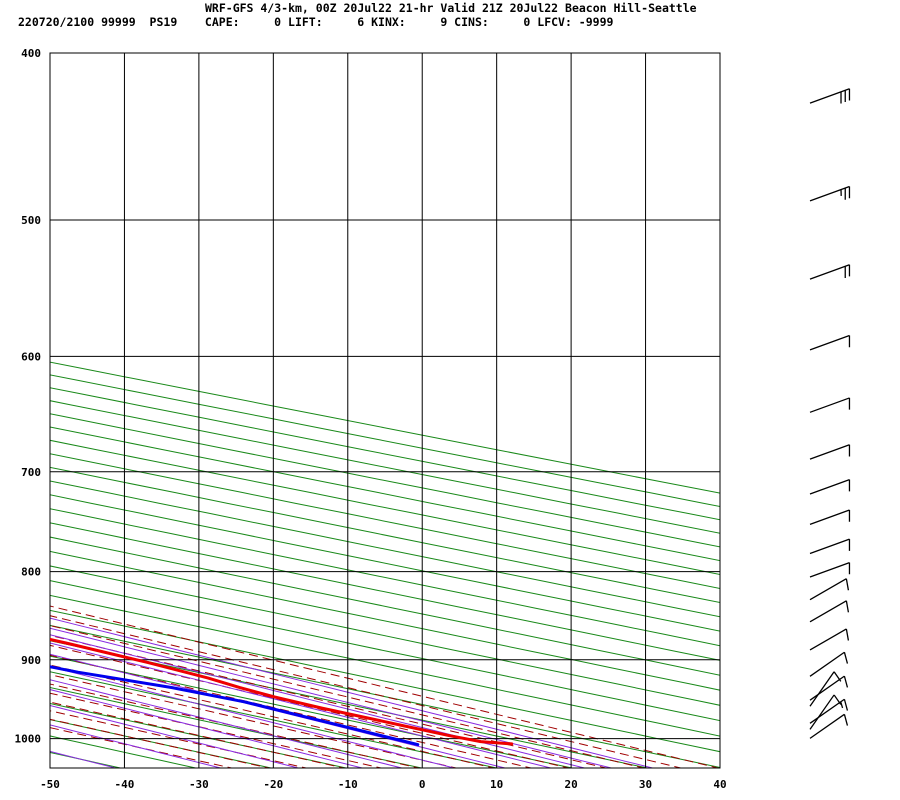 The height and width of the screenshot is (800, 900). Describe the element at coordinates (719, 784) in the screenshot. I see `x-tick-label: 40` at that location.